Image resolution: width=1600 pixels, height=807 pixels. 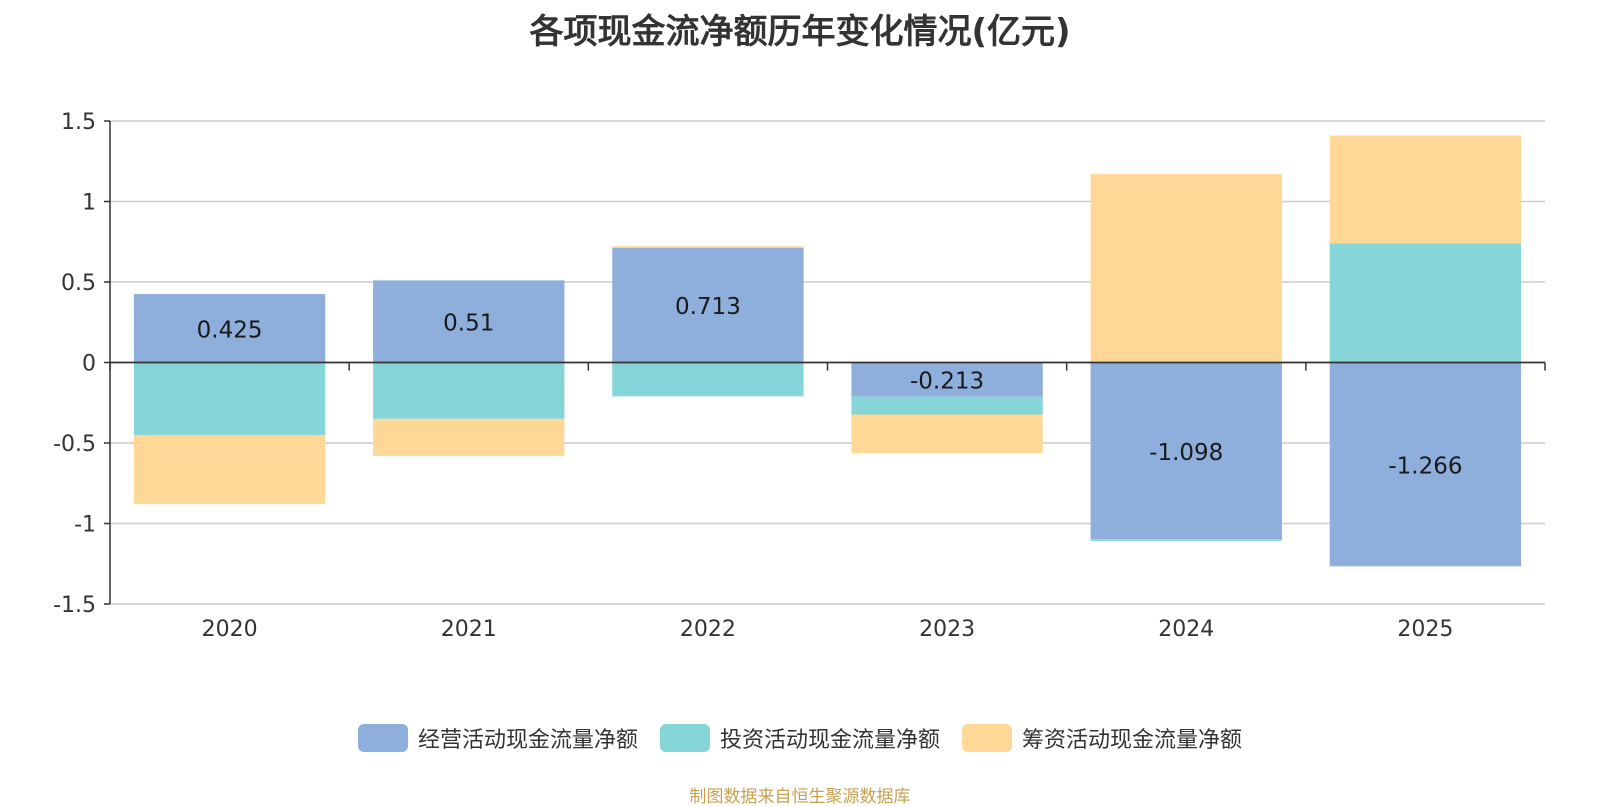 What do you see at coordinates (89, 364) in the screenshot?
I see `y-tick-label: 0` at bounding box center [89, 364].